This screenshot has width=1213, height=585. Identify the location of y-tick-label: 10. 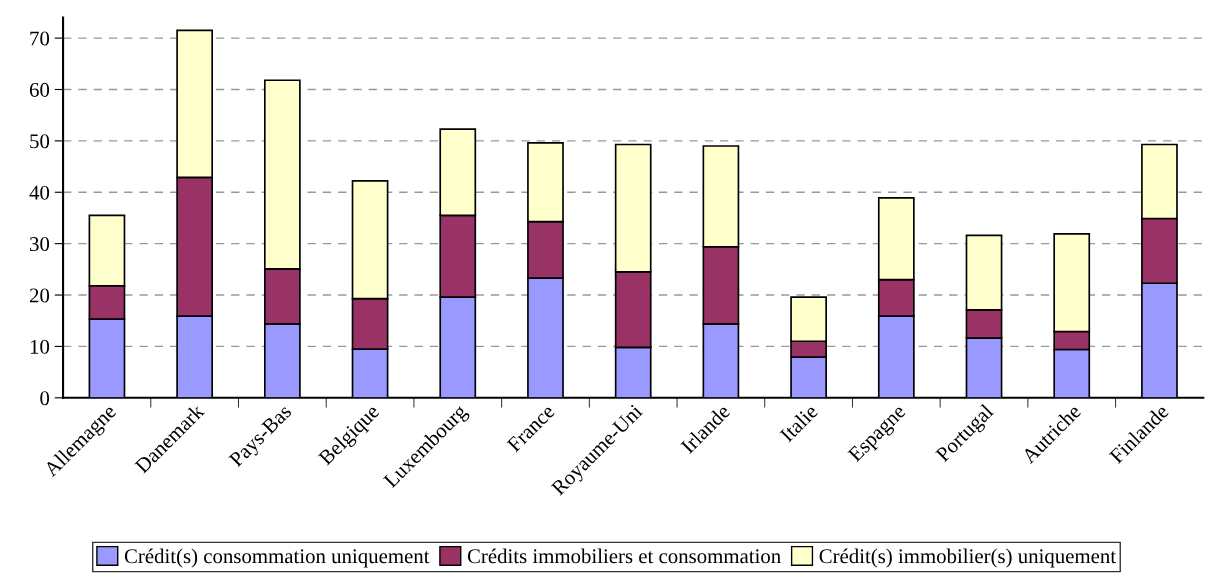
(40, 346).